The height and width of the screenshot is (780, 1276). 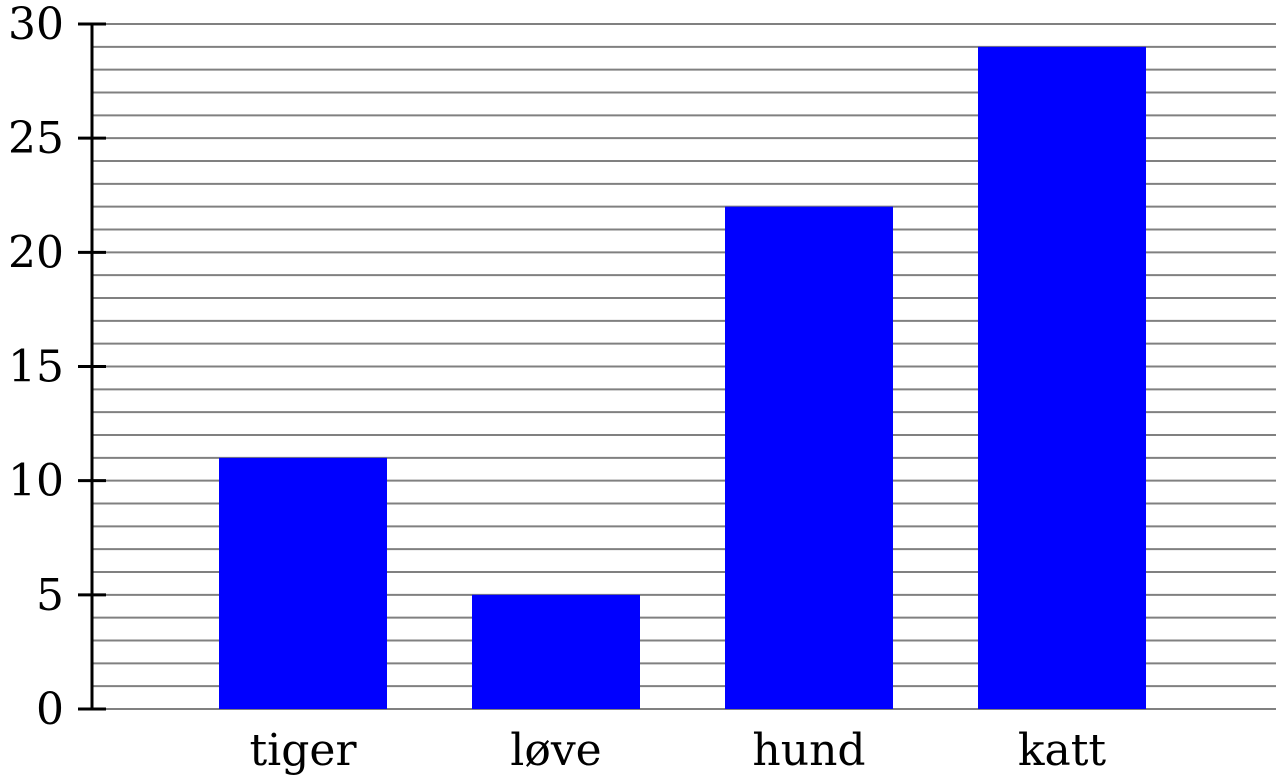 What do you see at coordinates (36, 252) in the screenshot?
I see `y-tick-label: 20` at bounding box center [36, 252].